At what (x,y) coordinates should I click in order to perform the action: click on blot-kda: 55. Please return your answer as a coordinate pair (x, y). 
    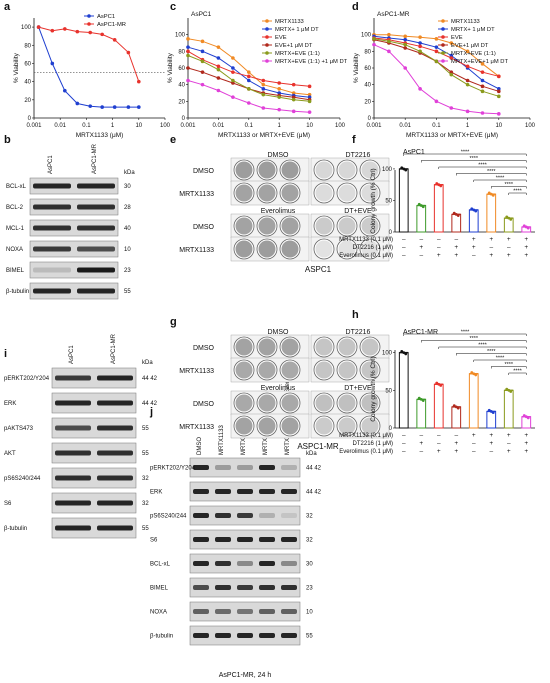
    Looking at the image, I should click on (145, 454).